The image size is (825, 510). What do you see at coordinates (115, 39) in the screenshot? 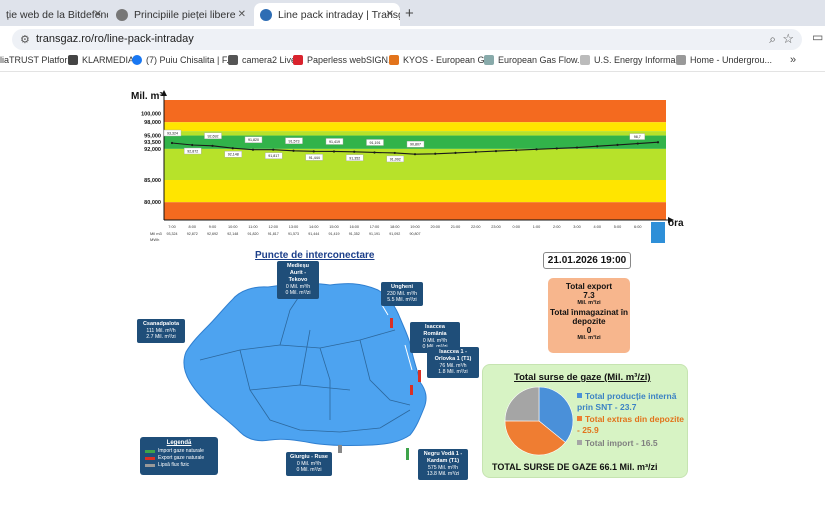
I see `url-text: transgaz.ro/ro/line-pack-intraday` at bounding box center [115, 39].